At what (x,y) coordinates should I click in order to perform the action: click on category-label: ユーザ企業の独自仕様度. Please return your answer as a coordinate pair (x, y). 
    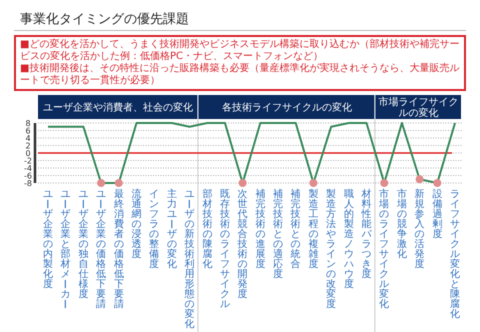
    Looking at the image, I should click on (82, 244).